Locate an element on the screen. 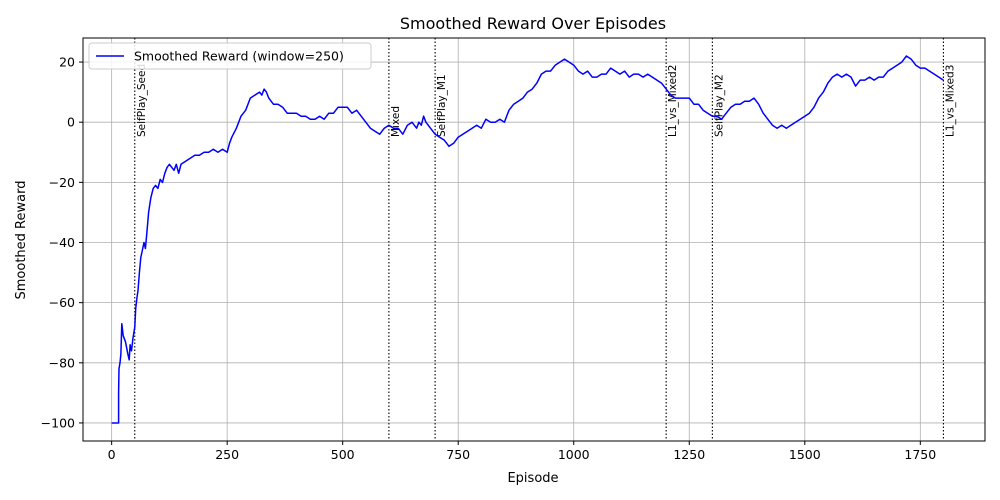 This screenshot has height=500, width=1000. y-tick-label: −80 is located at coordinates (62, 362).